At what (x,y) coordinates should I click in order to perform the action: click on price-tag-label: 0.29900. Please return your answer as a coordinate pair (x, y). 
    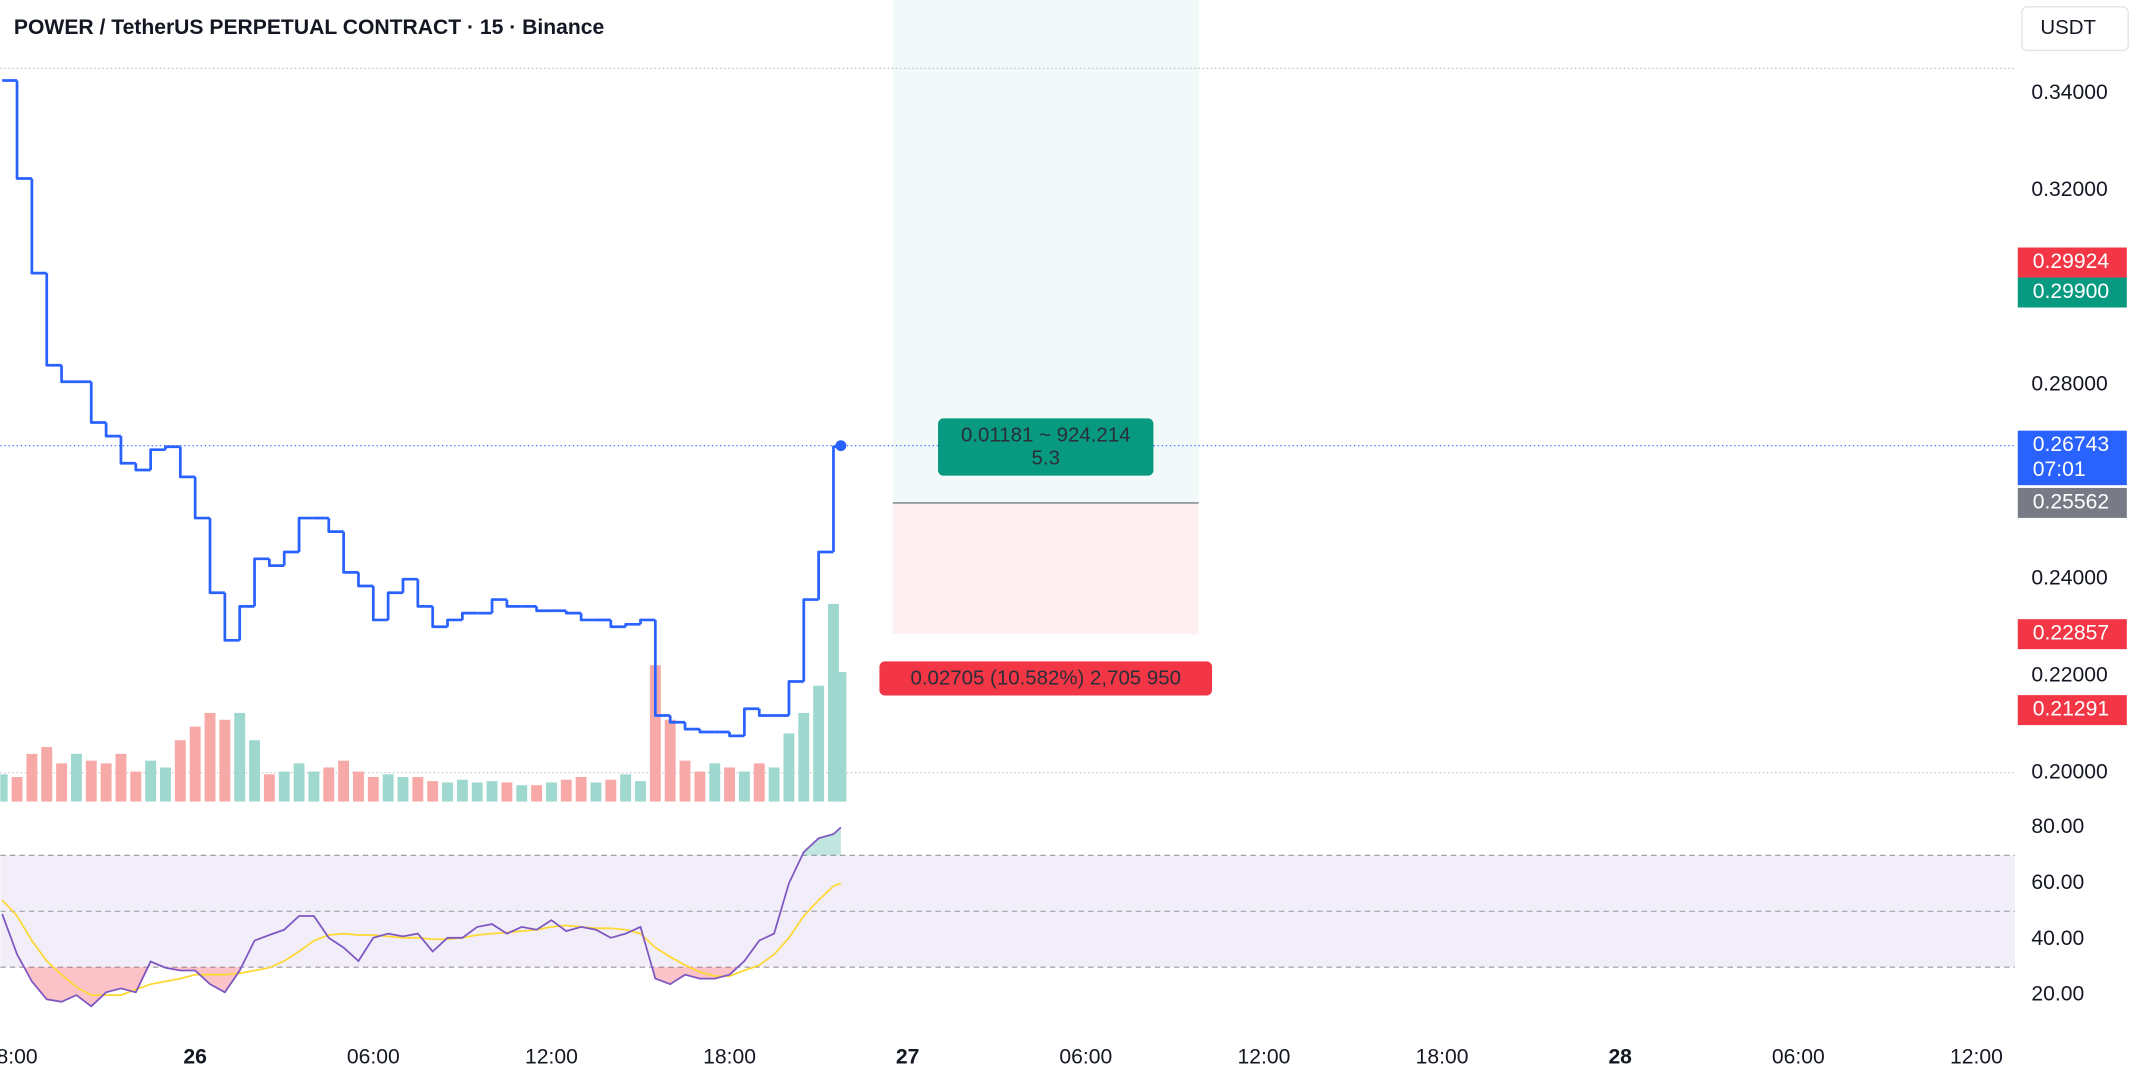
    Looking at the image, I should click on (2071, 291).